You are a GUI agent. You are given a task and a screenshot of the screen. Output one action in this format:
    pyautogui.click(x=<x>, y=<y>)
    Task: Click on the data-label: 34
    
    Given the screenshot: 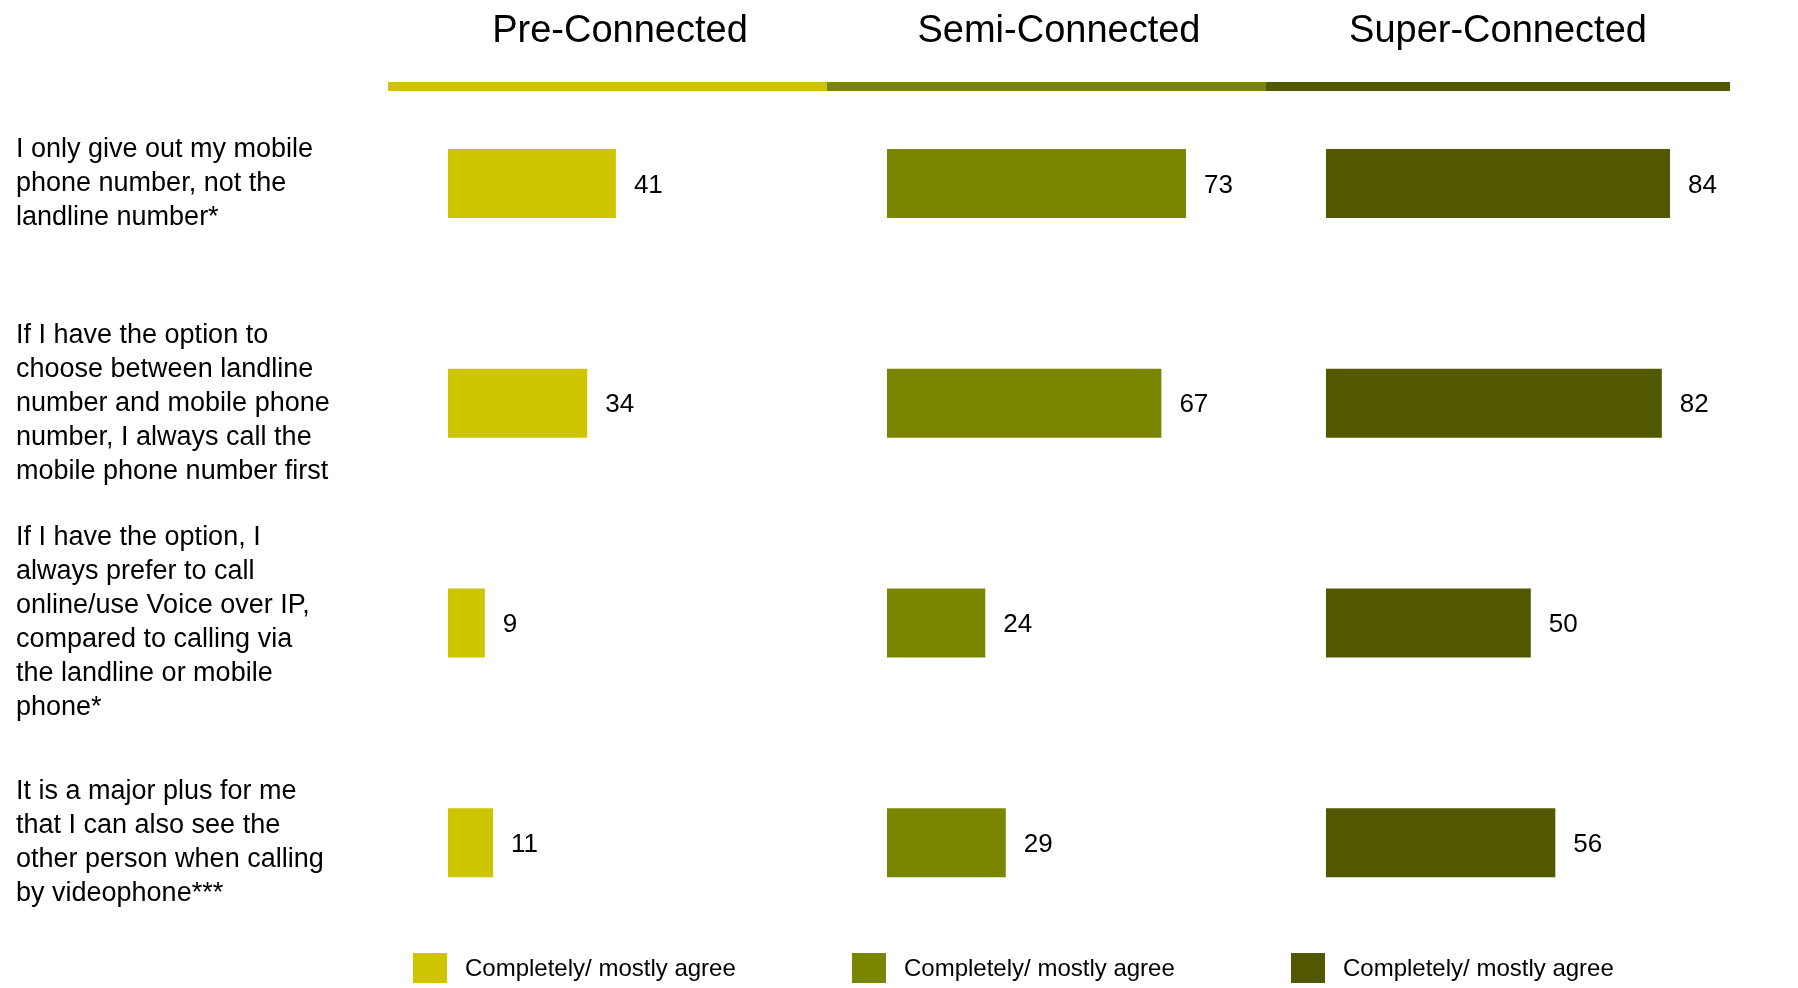 What is the action you would take?
    pyautogui.click(x=620, y=403)
    